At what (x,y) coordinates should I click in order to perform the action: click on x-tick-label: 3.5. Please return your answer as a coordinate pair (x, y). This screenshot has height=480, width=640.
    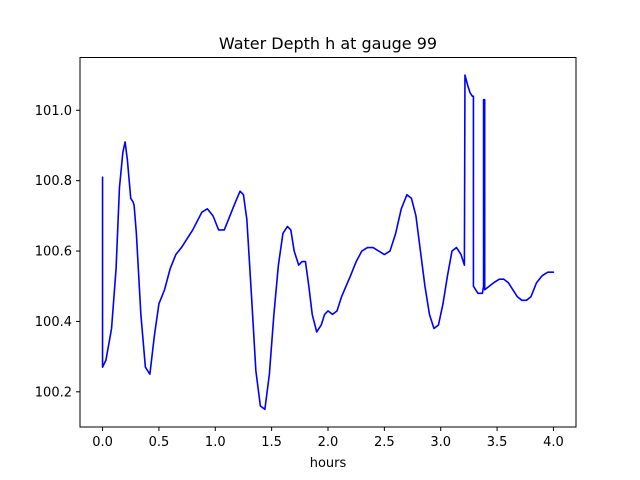
    Looking at the image, I should click on (497, 442).